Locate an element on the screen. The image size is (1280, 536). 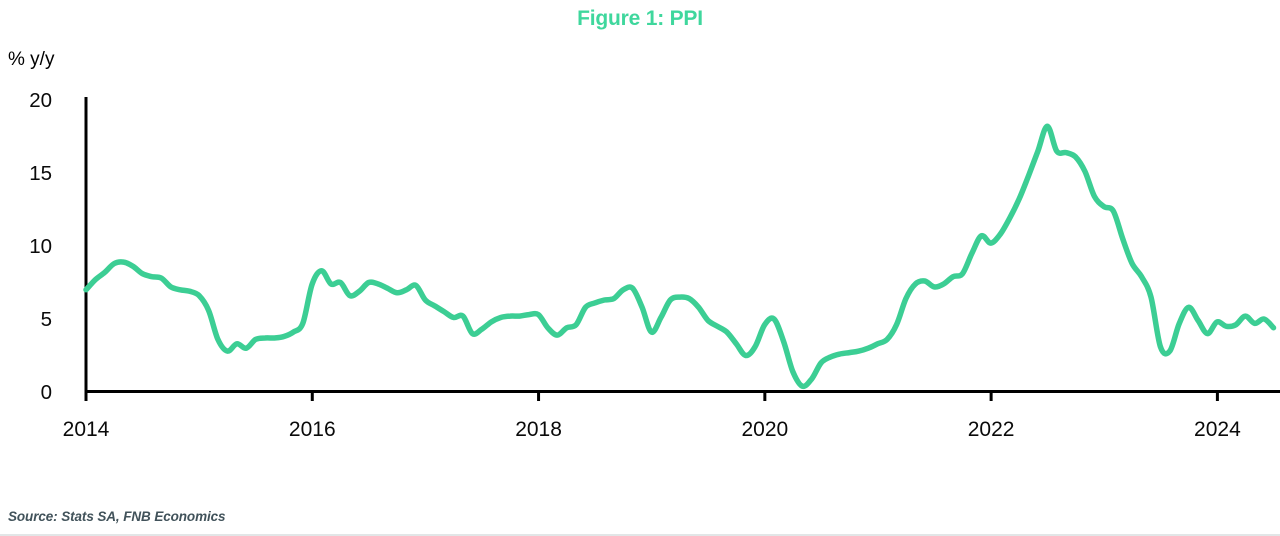
y-axis-tick-label: 20 is located at coordinates (40, 100).